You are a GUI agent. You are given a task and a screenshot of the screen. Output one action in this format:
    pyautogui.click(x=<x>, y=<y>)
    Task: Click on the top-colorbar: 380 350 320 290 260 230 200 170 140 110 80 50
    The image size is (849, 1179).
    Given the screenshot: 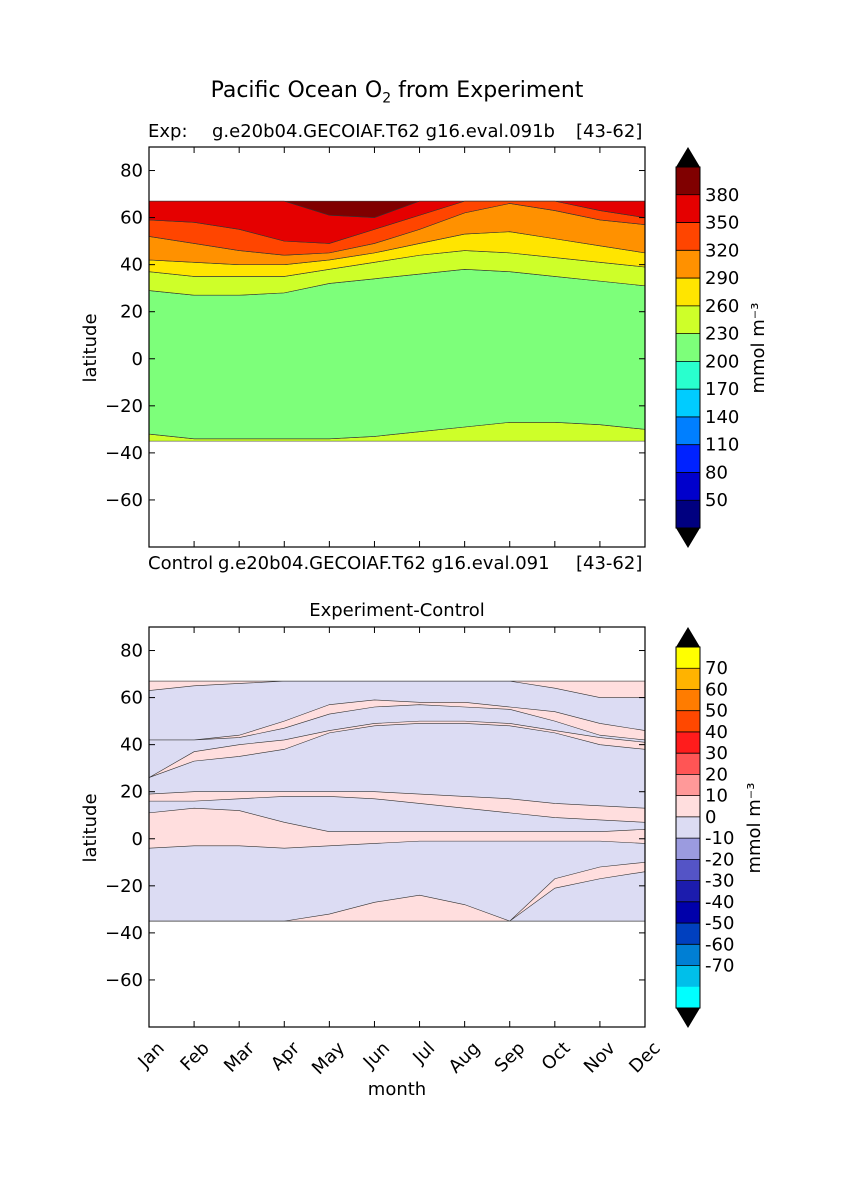 What is the action you would take?
    pyautogui.click(x=707, y=347)
    